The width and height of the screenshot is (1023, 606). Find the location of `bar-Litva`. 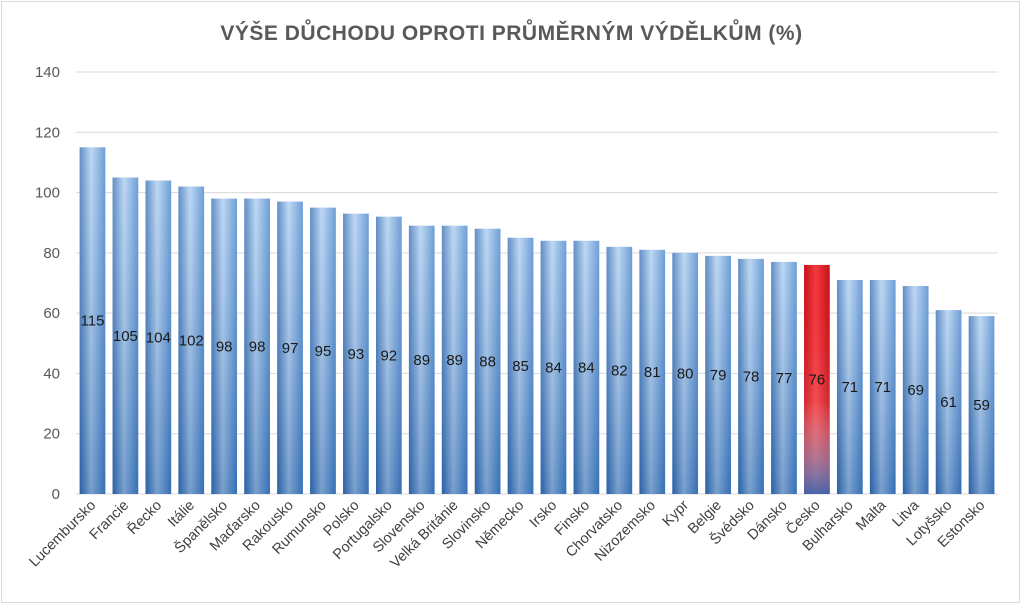

bar-Litva is located at coordinates (915, 390).